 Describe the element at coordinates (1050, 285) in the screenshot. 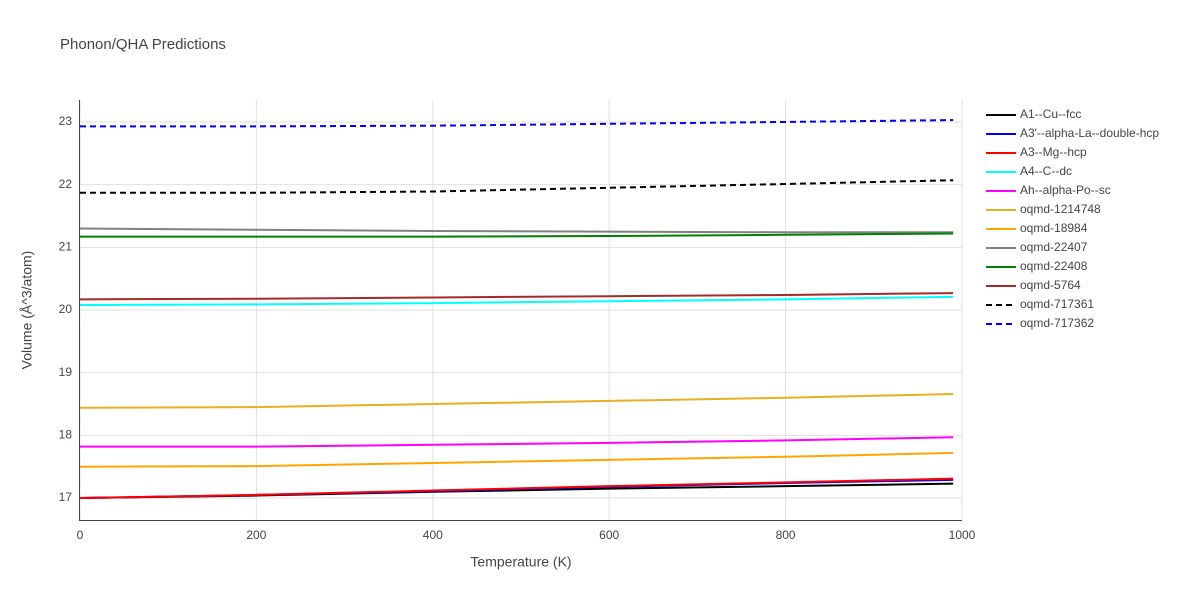

I see `legend-label: oqmd-5764` at that location.